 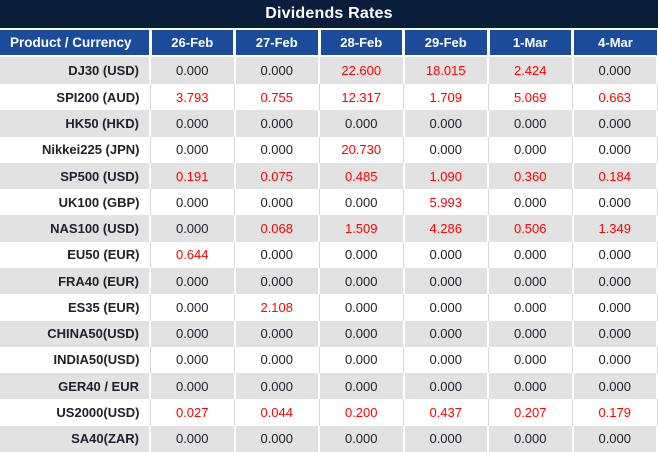 I want to click on product-cell: FRA40 (EUR), so click(x=75, y=281).